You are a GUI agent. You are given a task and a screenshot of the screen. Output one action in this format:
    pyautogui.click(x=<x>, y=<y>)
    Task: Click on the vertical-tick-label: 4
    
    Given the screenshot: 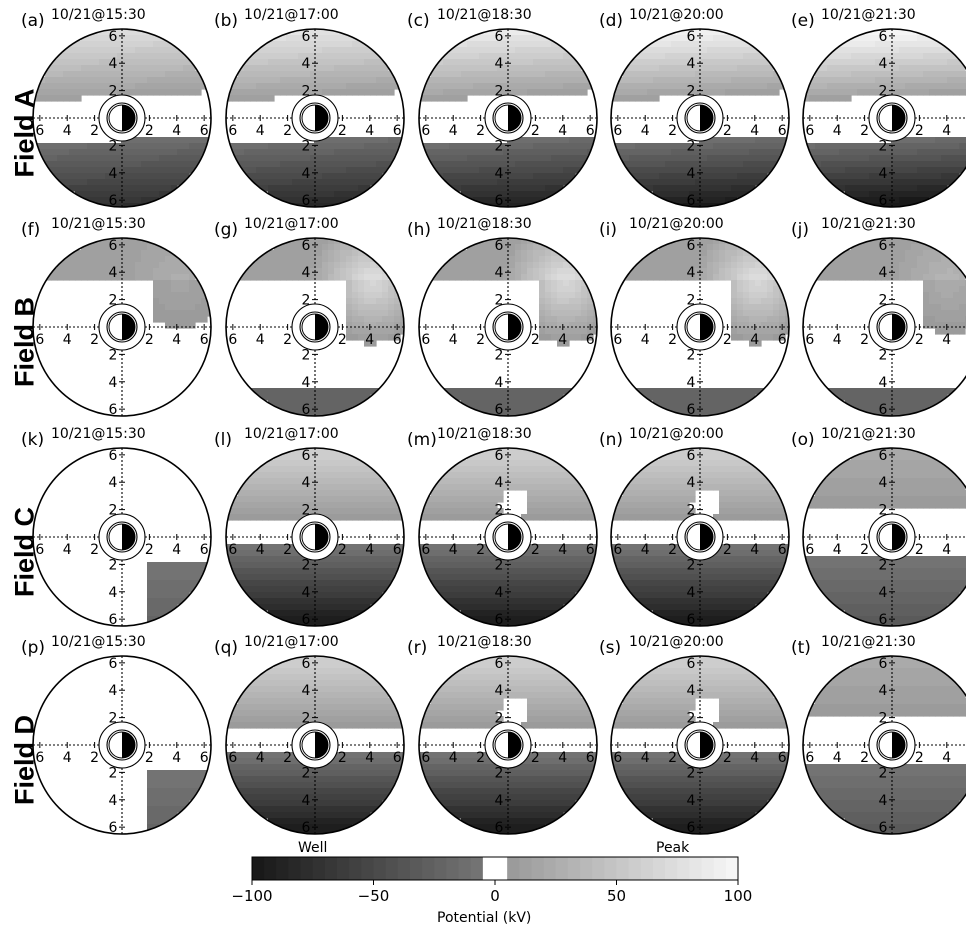 What is the action you would take?
    pyautogui.click(x=883, y=64)
    